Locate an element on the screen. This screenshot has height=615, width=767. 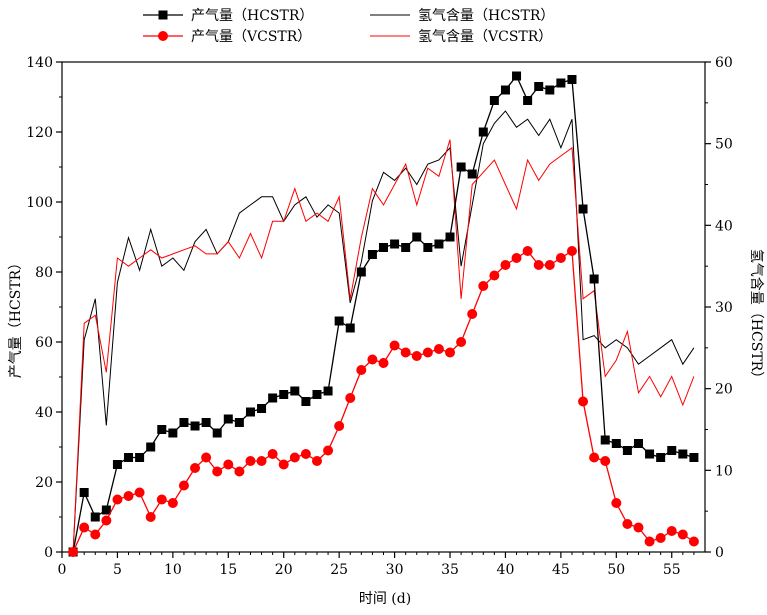
y-right-tick-label: 30 is located at coordinates (724, 308).